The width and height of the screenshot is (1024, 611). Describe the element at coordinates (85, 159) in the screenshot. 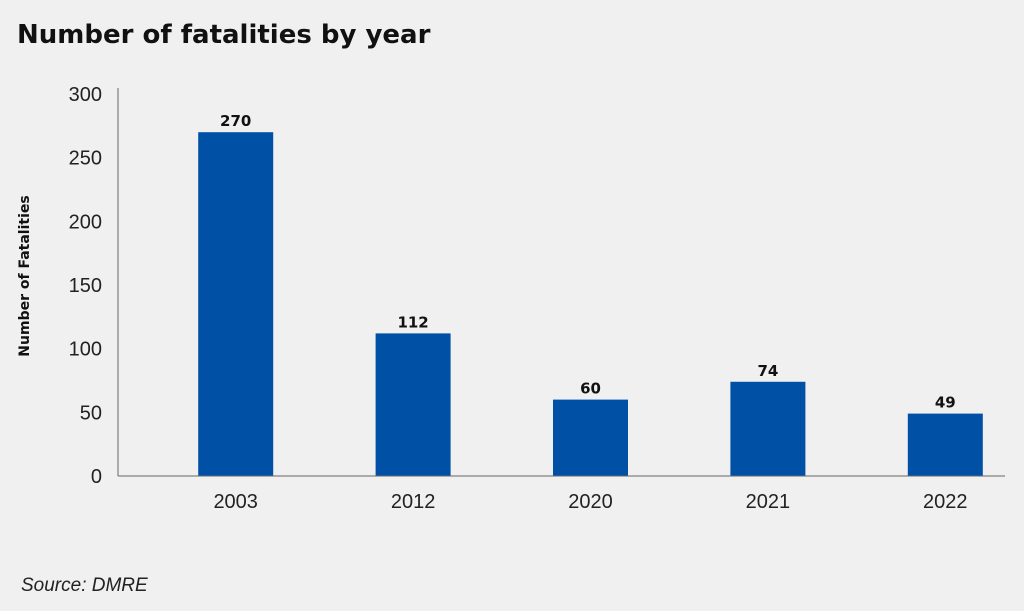

I see `y-tick-label: 250` at that location.